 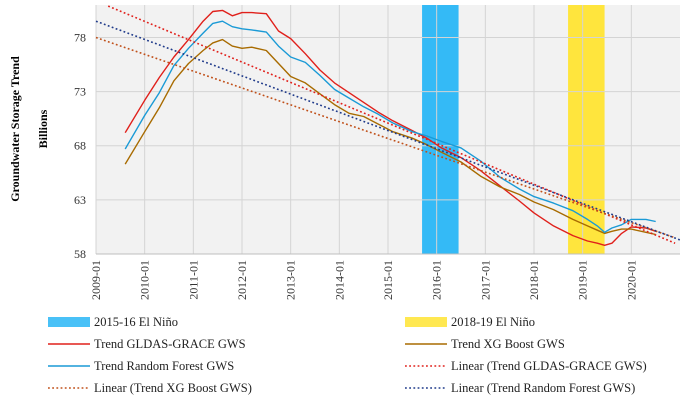 What do you see at coordinates (15, 129) in the screenshot?
I see `y-axis-title: Groundwater Storage Trend` at bounding box center [15, 129].